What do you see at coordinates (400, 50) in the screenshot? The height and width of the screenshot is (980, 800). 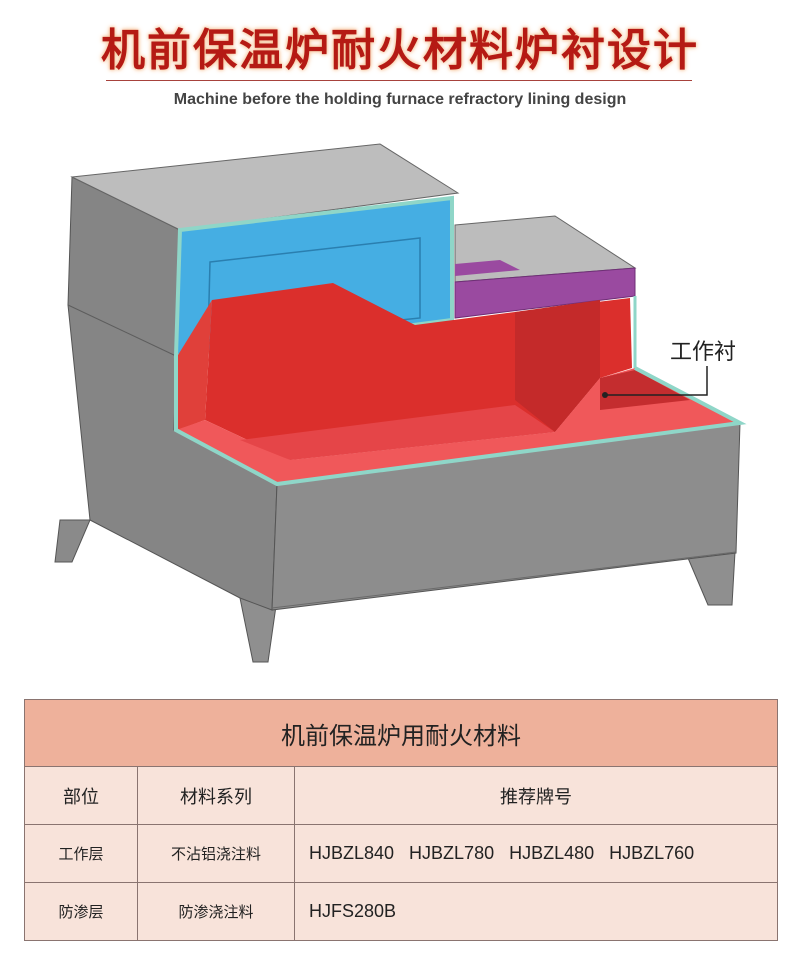 I see `page-title: 机前保温炉耐火材料炉衬设计` at bounding box center [400, 50].